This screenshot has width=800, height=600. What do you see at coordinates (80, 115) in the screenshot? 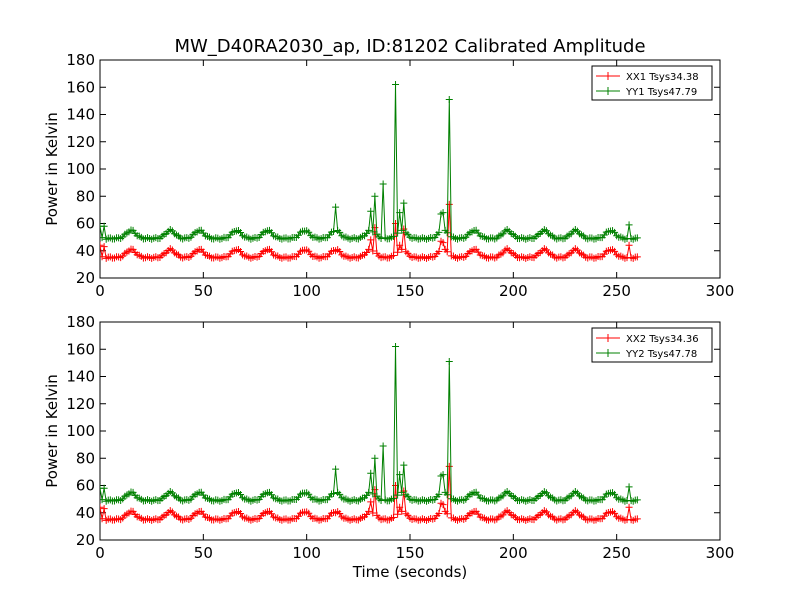
I see `y-tick-label: 140` at bounding box center [80, 115].